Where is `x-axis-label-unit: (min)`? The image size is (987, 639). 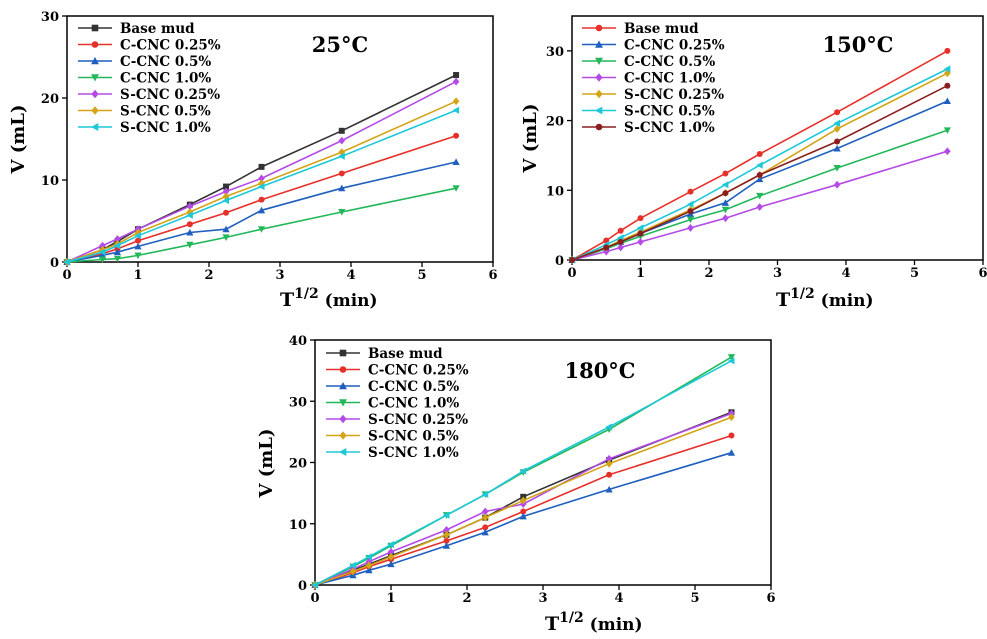 x-axis-label-unit: (min) is located at coordinates (844, 301).